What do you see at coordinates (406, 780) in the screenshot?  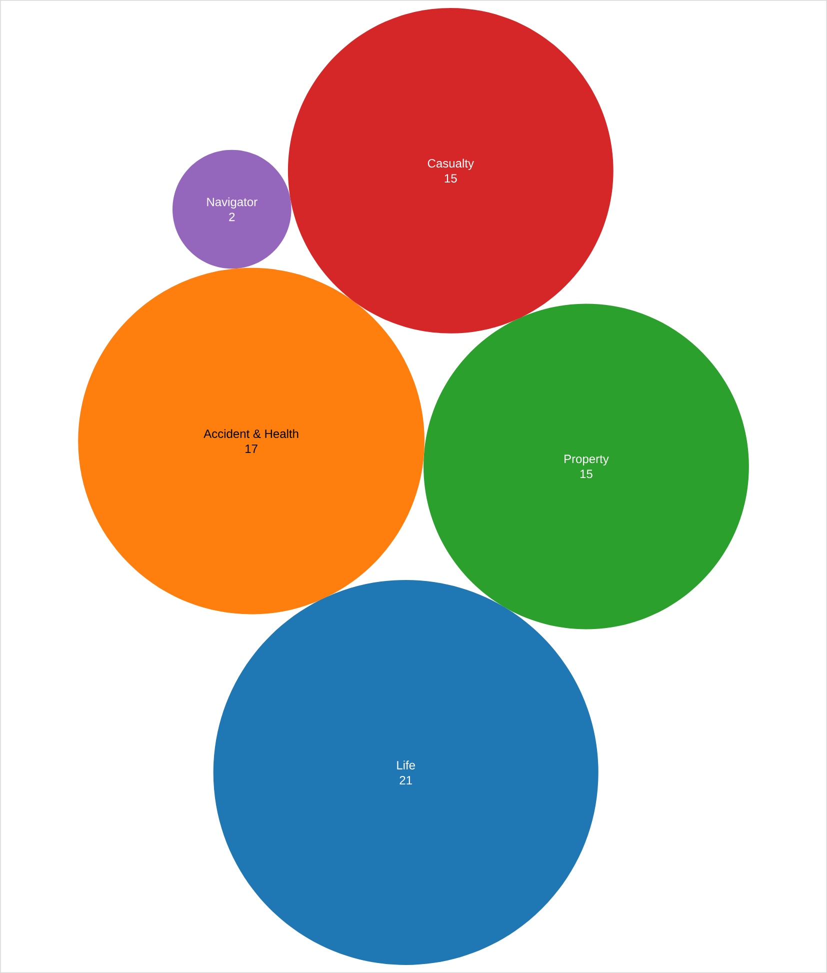 I see `data-label: 21` at bounding box center [406, 780].